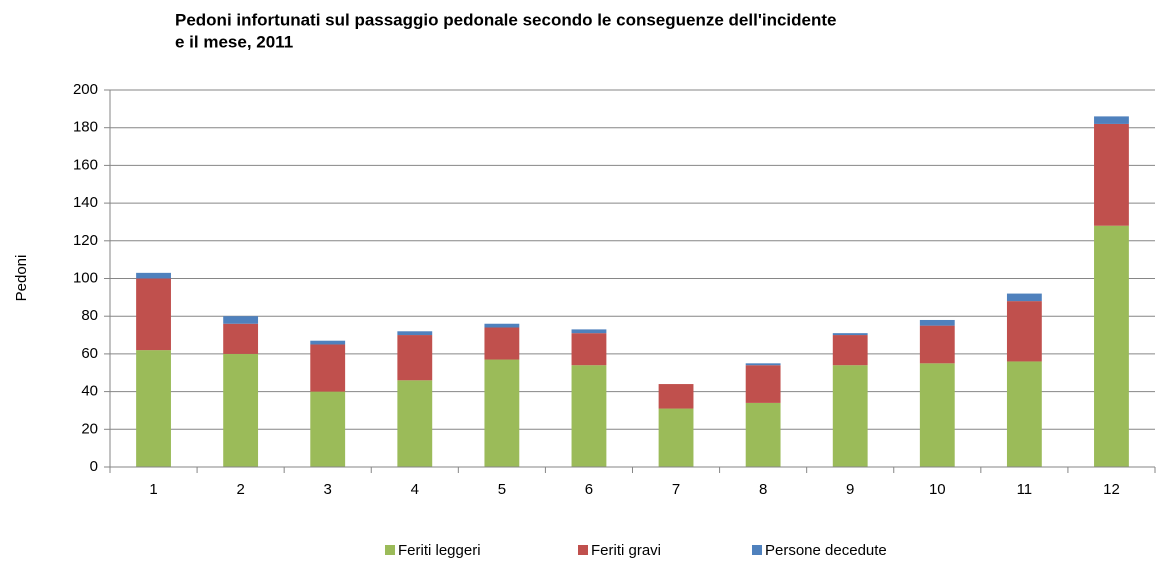 Image resolution: width=1164 pixels, height=565 pixels. Describe the element at coordinates (439, 550) in the screenshot. I see `legend-label: Feriti leggeri` at that location.